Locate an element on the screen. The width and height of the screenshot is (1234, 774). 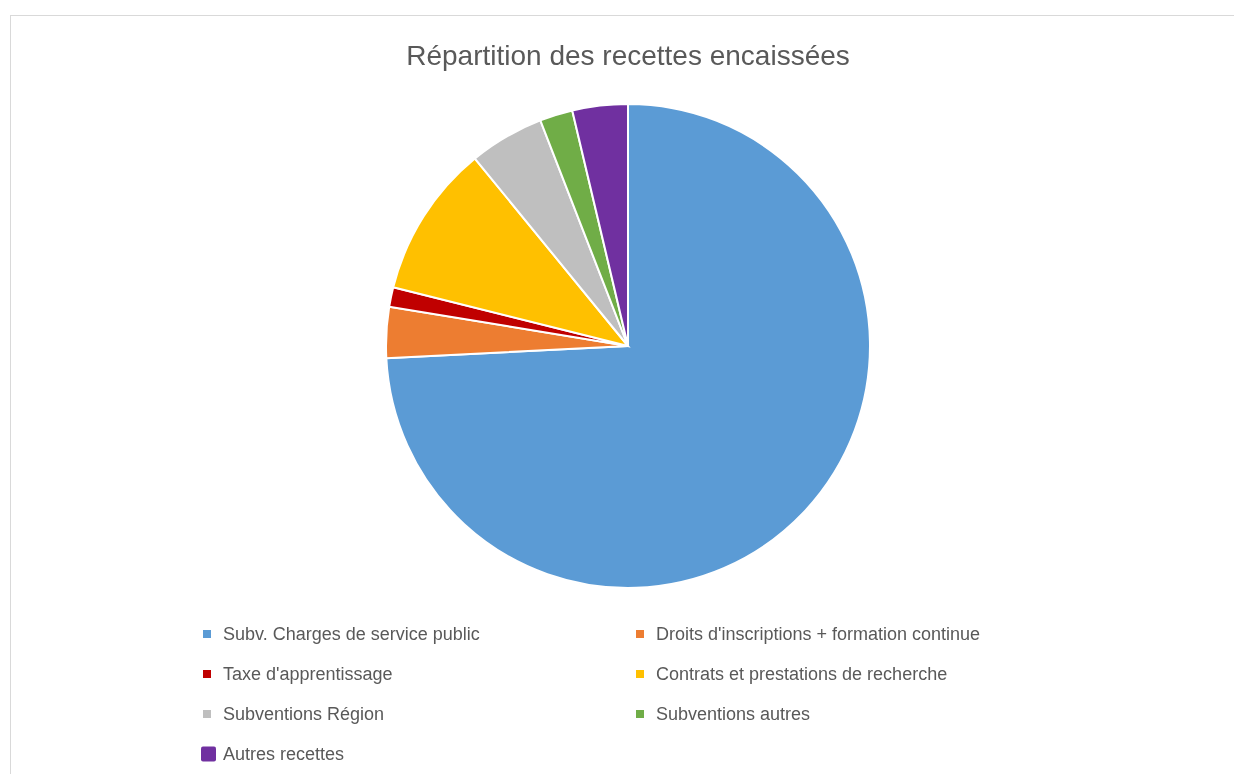
legend-label: Autres recettes is located at coordinates (284, 754).